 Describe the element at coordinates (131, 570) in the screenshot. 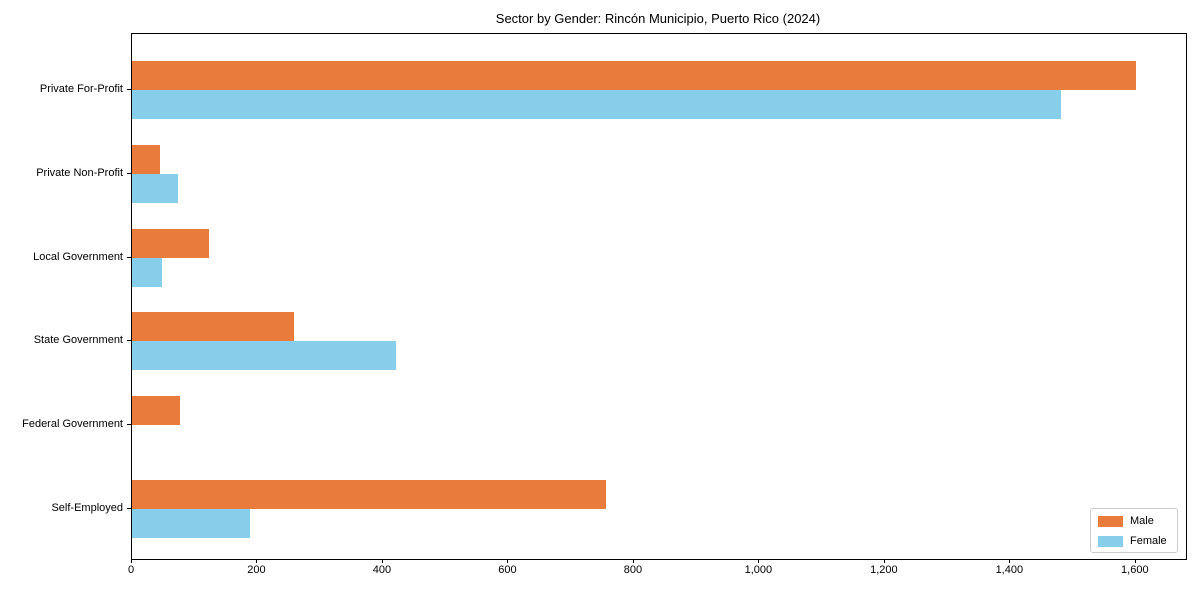

I see `x-tick-label: 0` at that location.